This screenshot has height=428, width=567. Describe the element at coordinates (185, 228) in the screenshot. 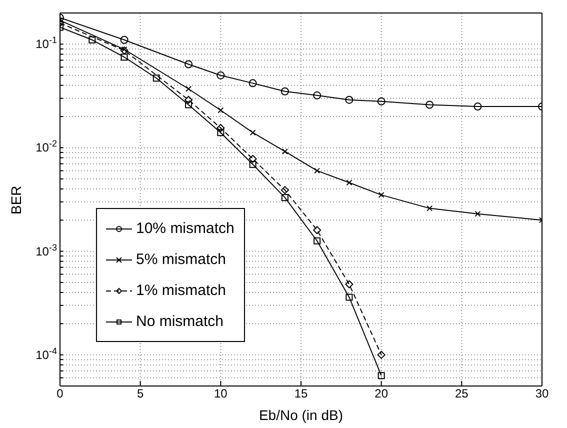

I see `legend-label: 10% mismatch` at that location.